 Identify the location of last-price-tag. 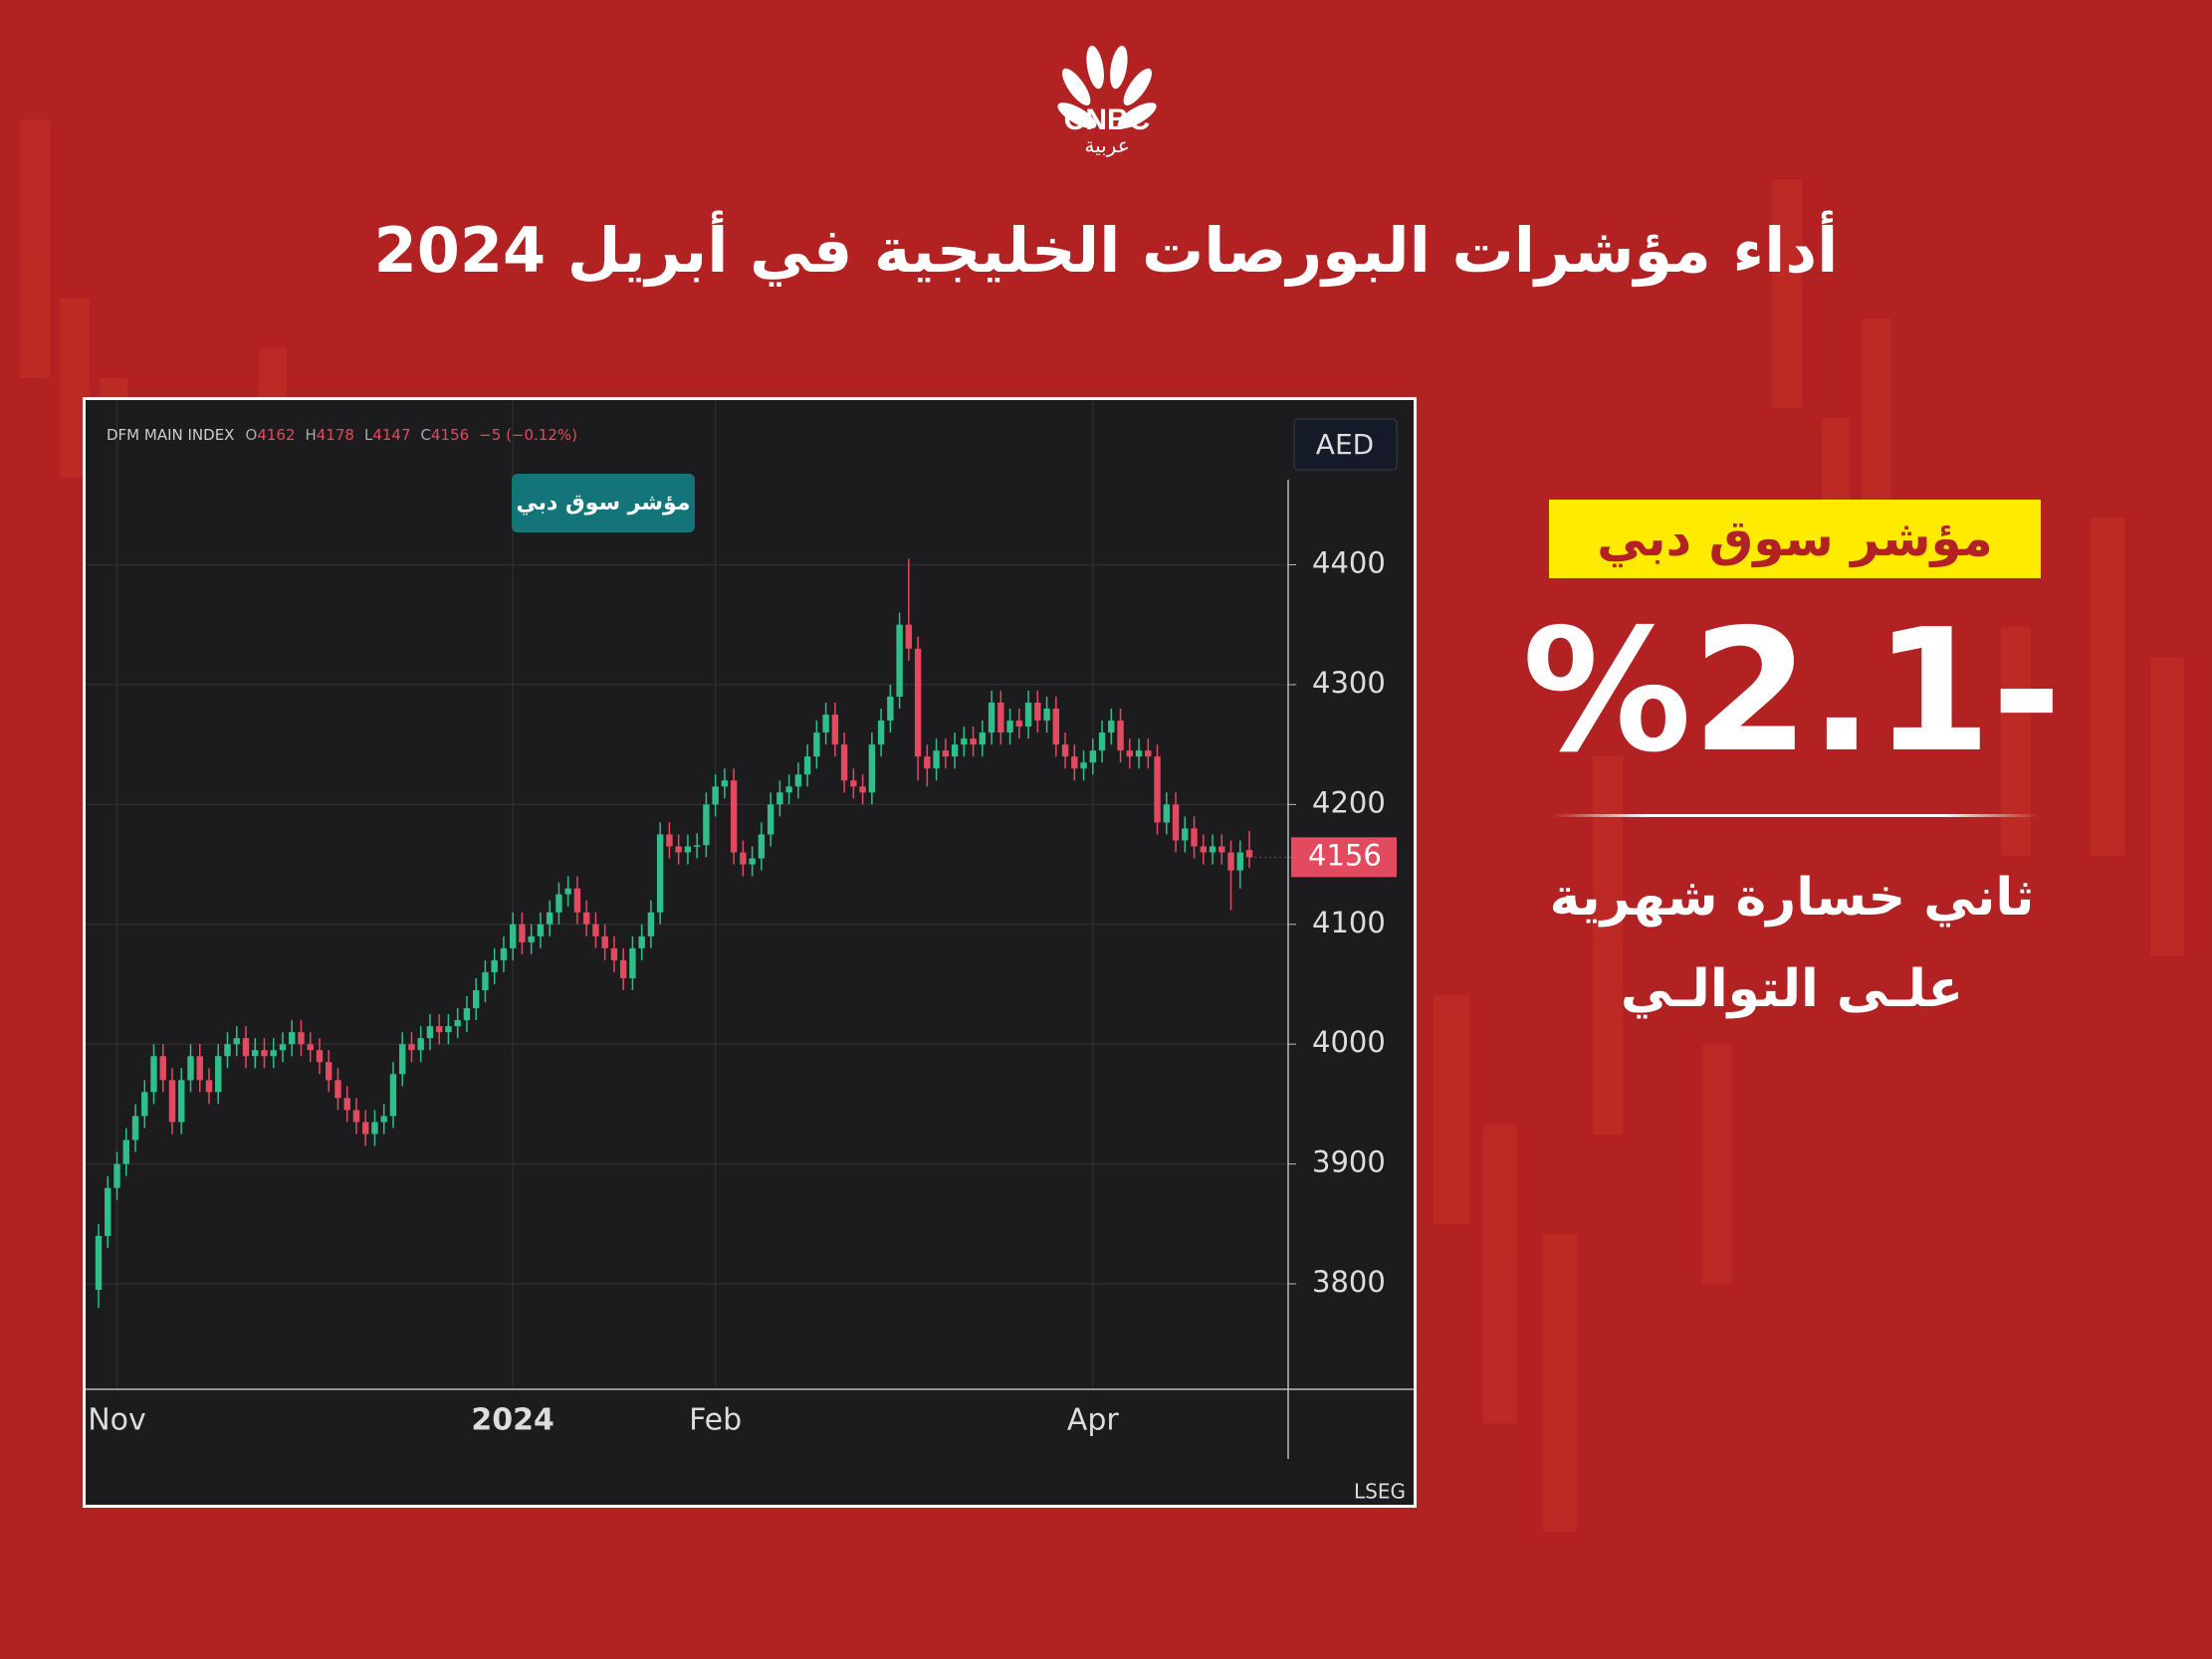
(1344, 857).